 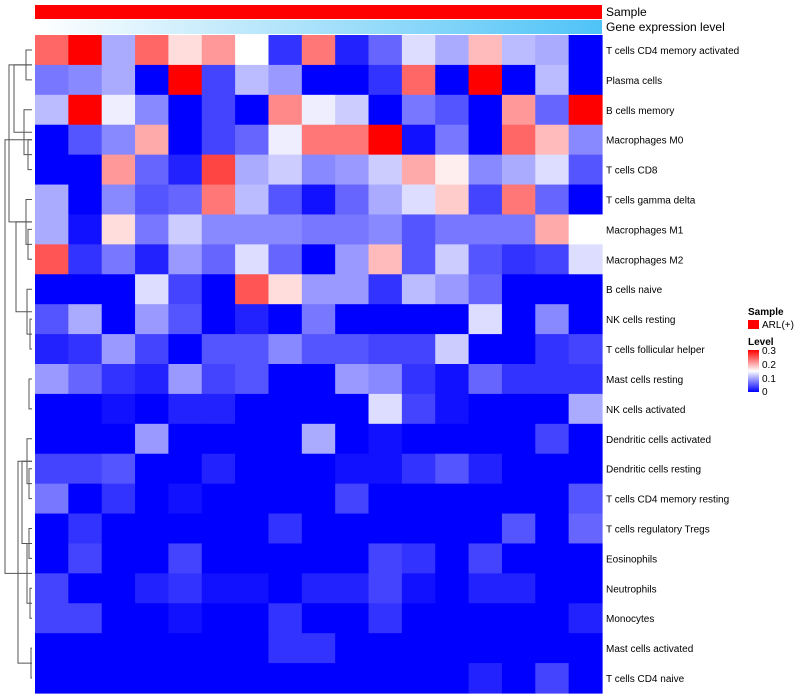 I want to click on row-label: T cells follicular helper, so click(x=655, y=350).